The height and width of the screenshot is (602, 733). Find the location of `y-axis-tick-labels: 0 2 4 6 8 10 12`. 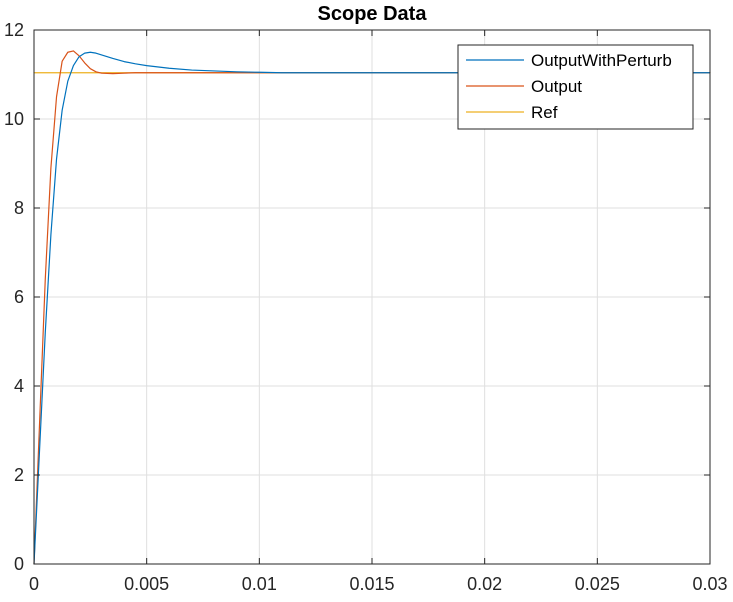

y-axis-tick-labels: 0 2 4 6 8 10 12 is located at coordinates (14, 297).